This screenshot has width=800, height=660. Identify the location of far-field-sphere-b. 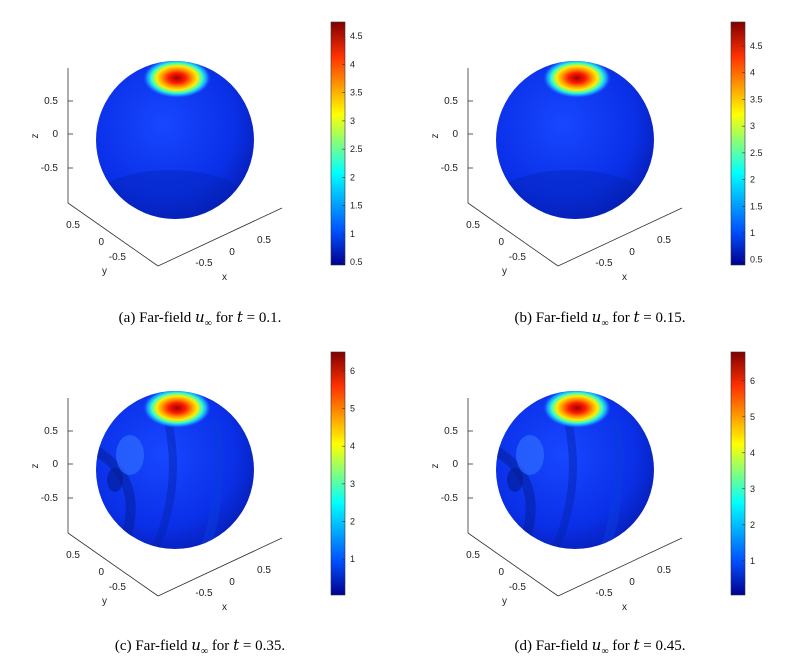
(575, 140).